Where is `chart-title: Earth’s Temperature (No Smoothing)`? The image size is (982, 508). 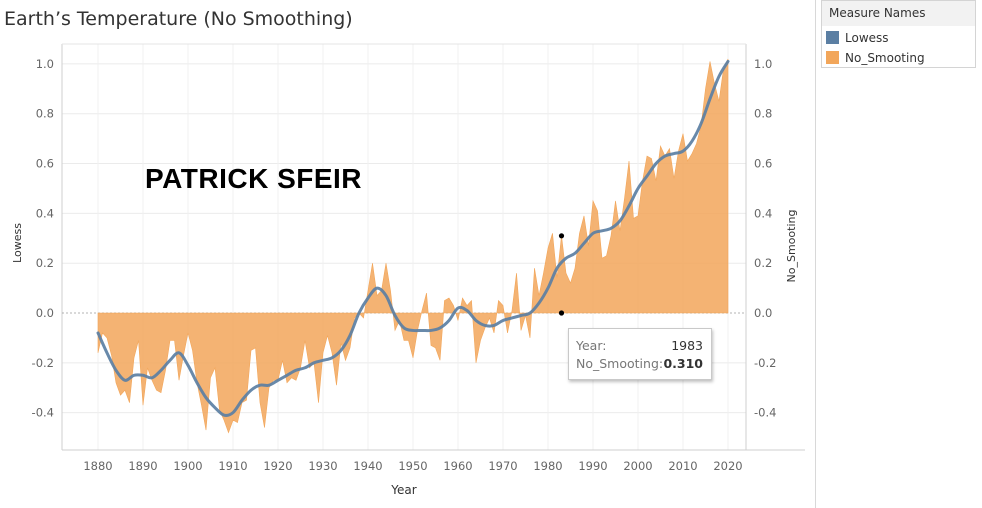
chart-title: Earth’s Temperature (No Smoothing) is located at coordinates (178, 19).